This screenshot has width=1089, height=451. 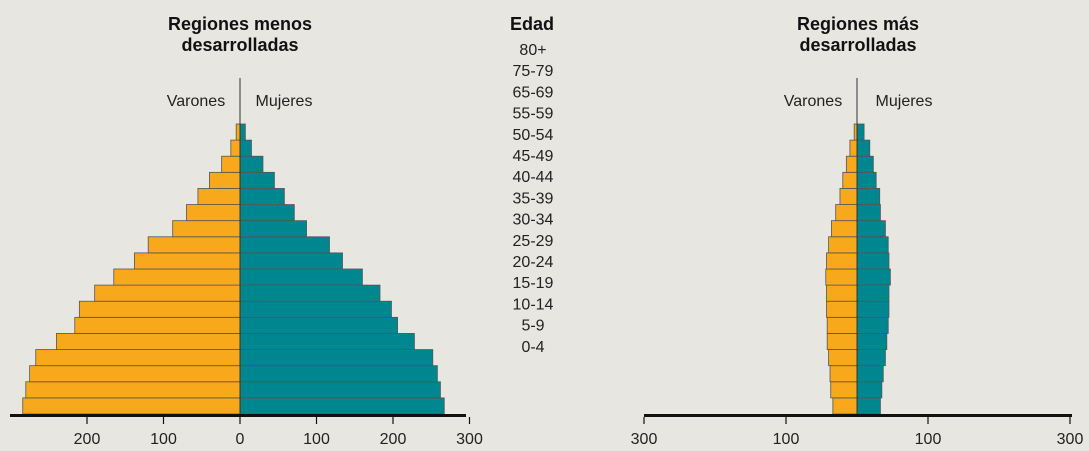 I want to click on age-label-2: 65-69, so click(x=533, y=92).